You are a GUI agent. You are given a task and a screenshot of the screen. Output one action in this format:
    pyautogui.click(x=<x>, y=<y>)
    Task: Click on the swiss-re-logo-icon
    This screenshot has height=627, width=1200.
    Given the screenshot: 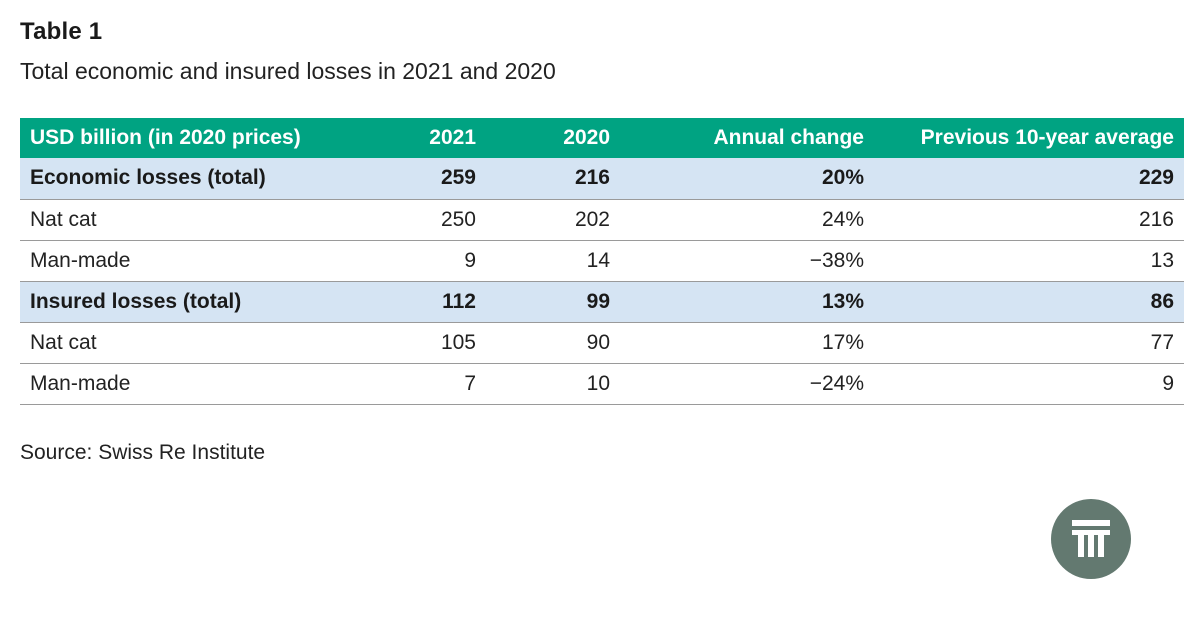 What is the action you would take?
    pyautogui.click(x=1091, y=539)
    